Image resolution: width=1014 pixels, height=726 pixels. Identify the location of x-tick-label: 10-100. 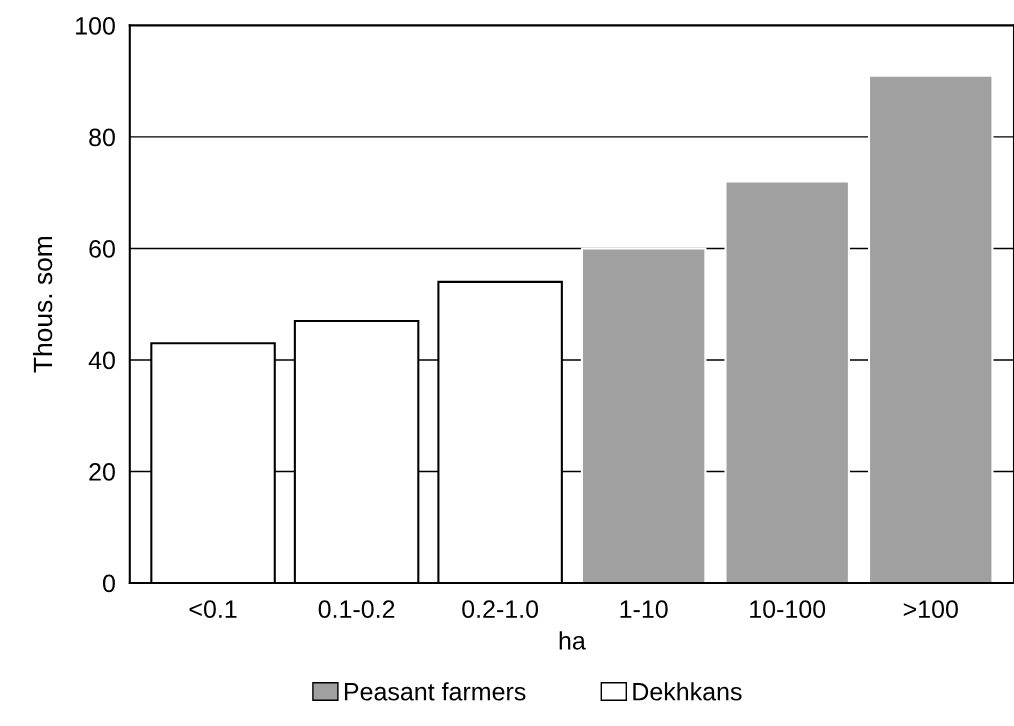
(788, 609).